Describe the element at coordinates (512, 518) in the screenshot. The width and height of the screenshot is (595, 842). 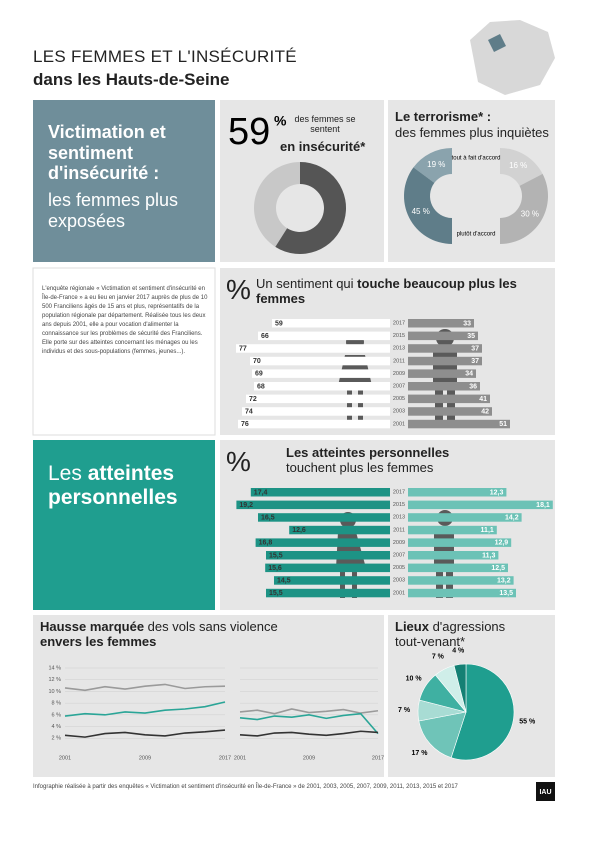
I see `value-label: 14,2` at that location.